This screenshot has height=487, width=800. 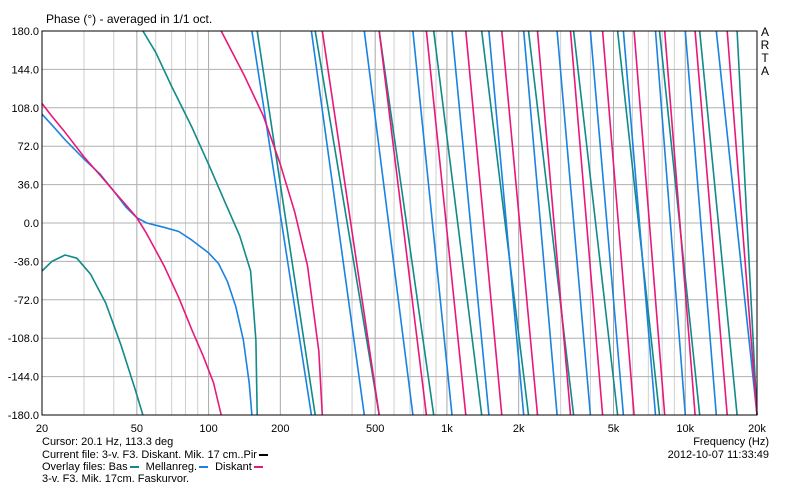 I want to click on y-tick-label: -36.0, so click(x=26, y=262).